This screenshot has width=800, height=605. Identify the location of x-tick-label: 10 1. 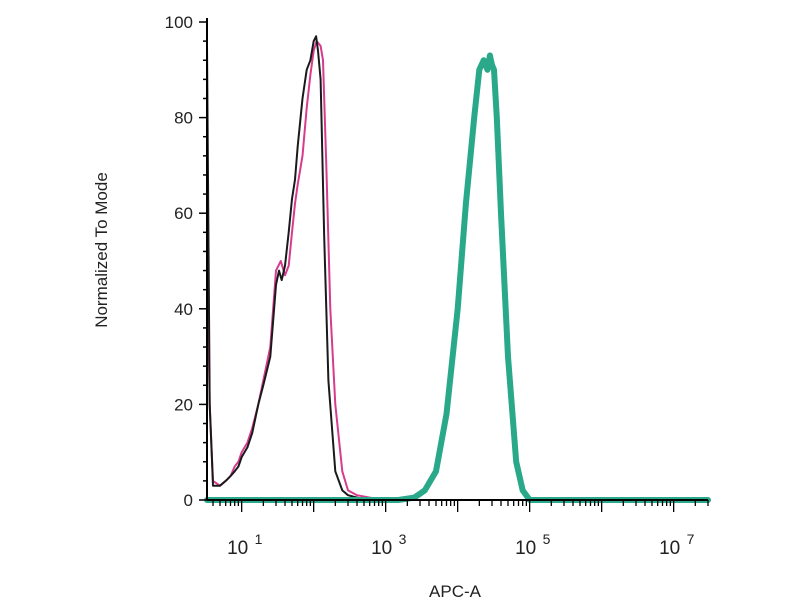
(245, 545).